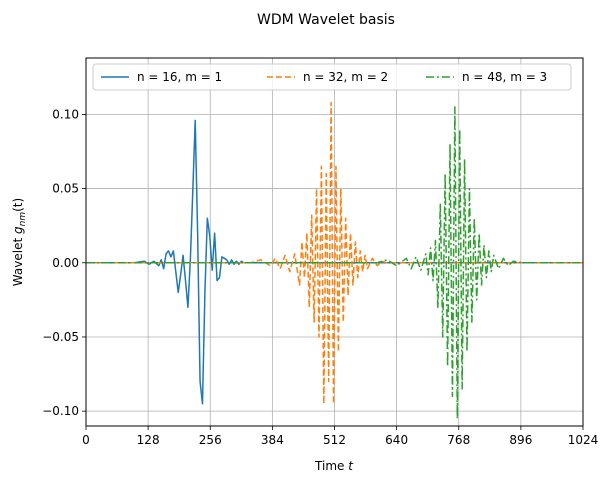  Describe the element at coordinates (65, 114) in the screenshot. I see `y-tick-label: 0.10` at that location.